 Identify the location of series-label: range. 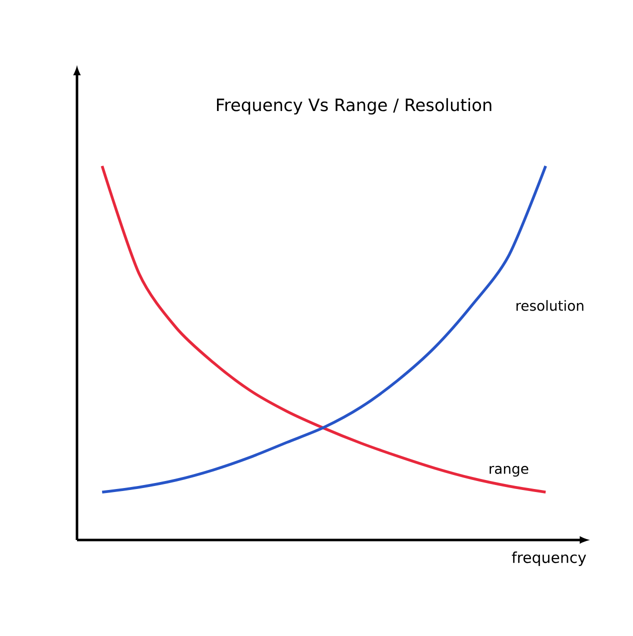
(509, 471).